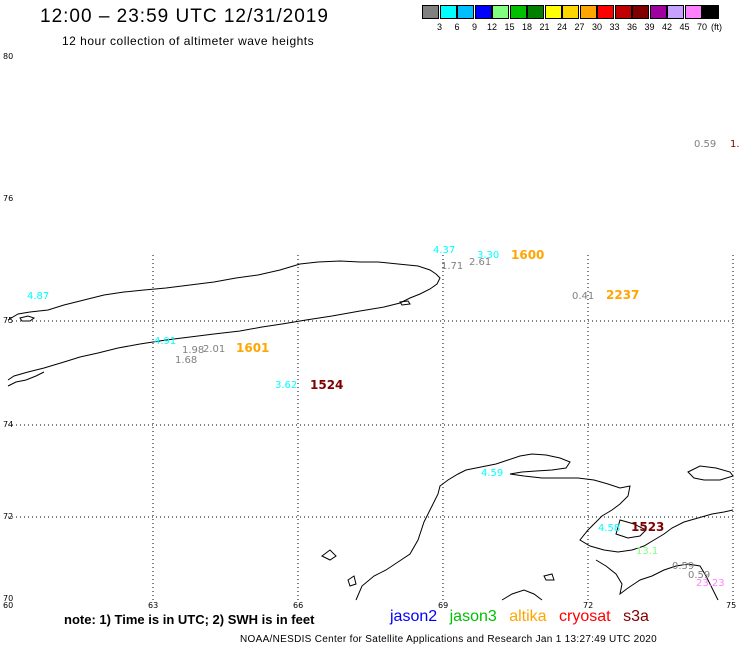 The height and width of the screenshot is (650, 740). Describe the element at coordinates (165, 341) in the screenshot. I see `wave-height-value: 4.91` at that location.